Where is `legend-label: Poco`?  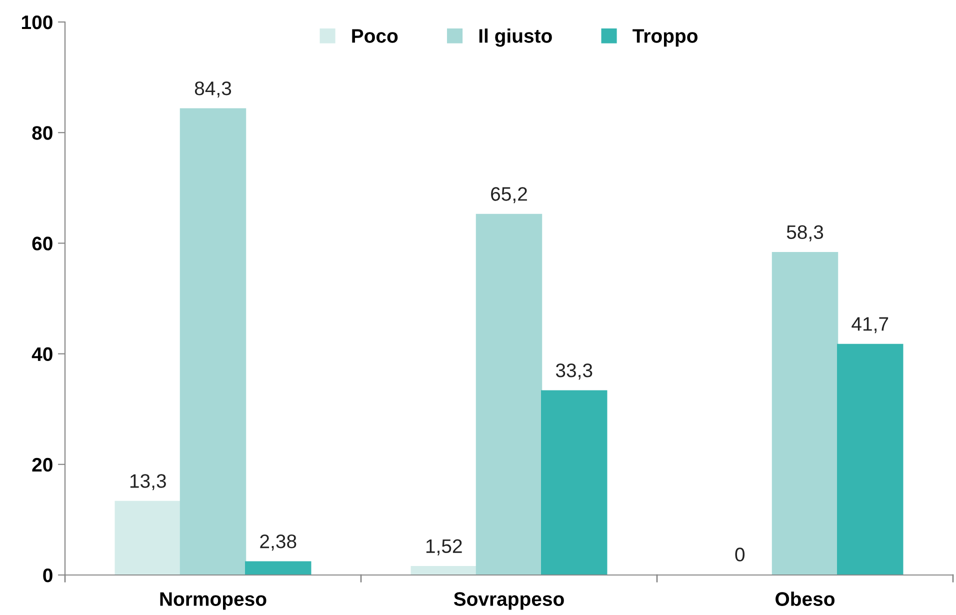 legend-label: Poco is located at coordinates (375, 36).